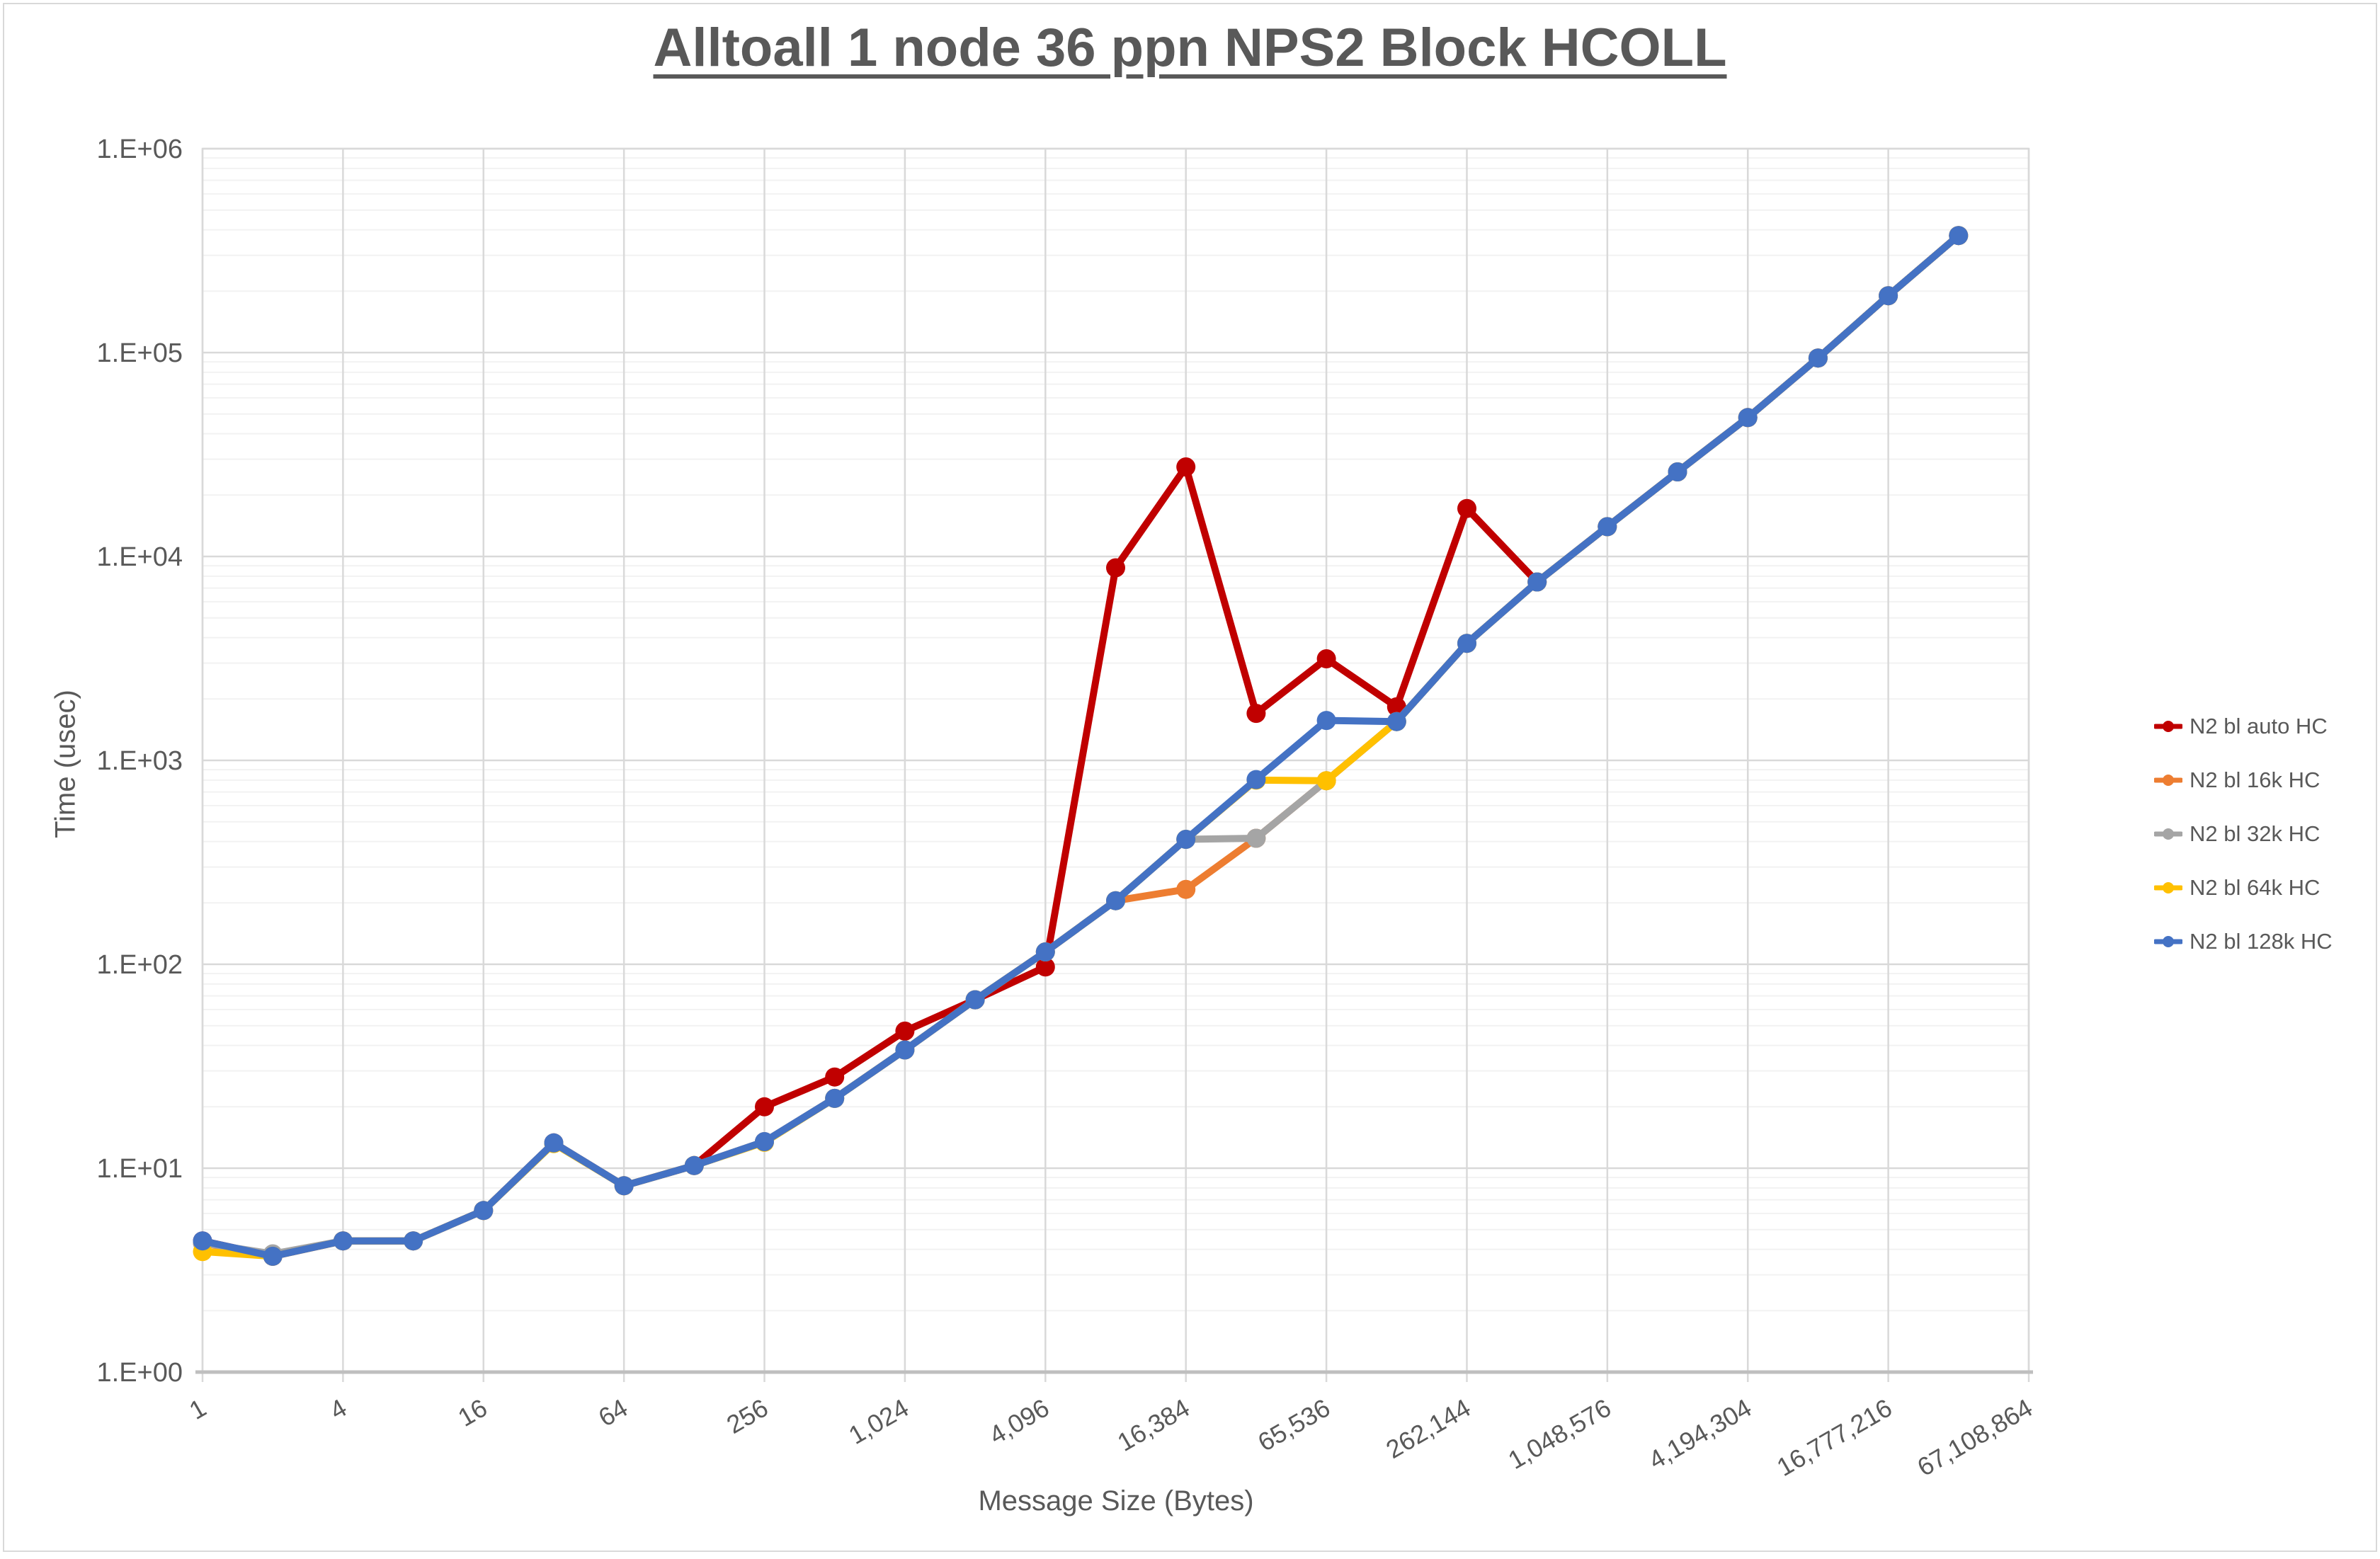 Image resolution: width=2380 pixels, height=1559 pixels. I want to click on legend-label: N2 bl 64k HC, so click(2255, 887).